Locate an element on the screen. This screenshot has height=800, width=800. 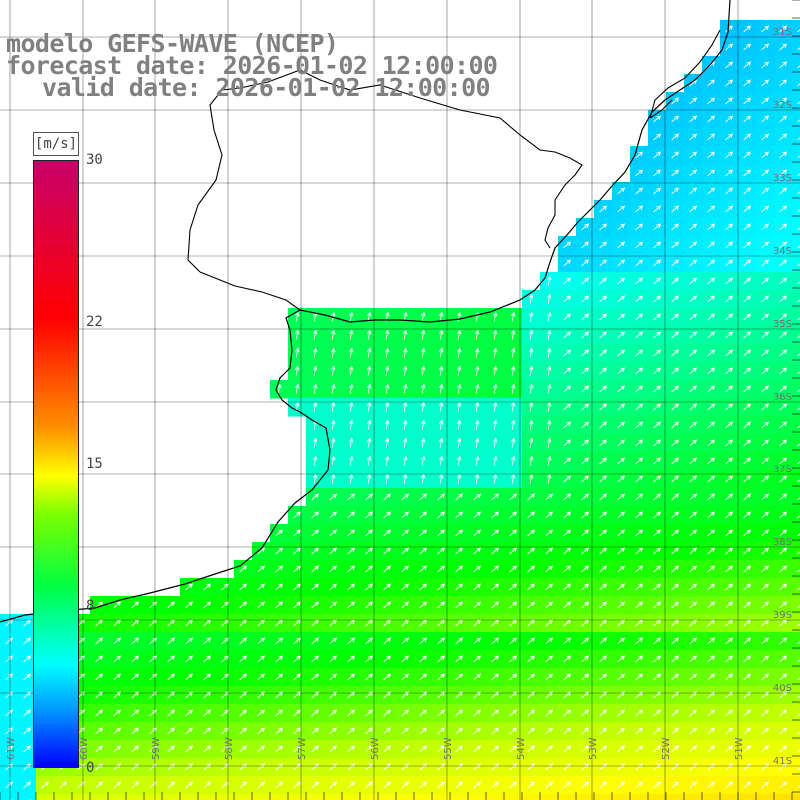
lon-label: 61W is located at coordinates (11, 748).